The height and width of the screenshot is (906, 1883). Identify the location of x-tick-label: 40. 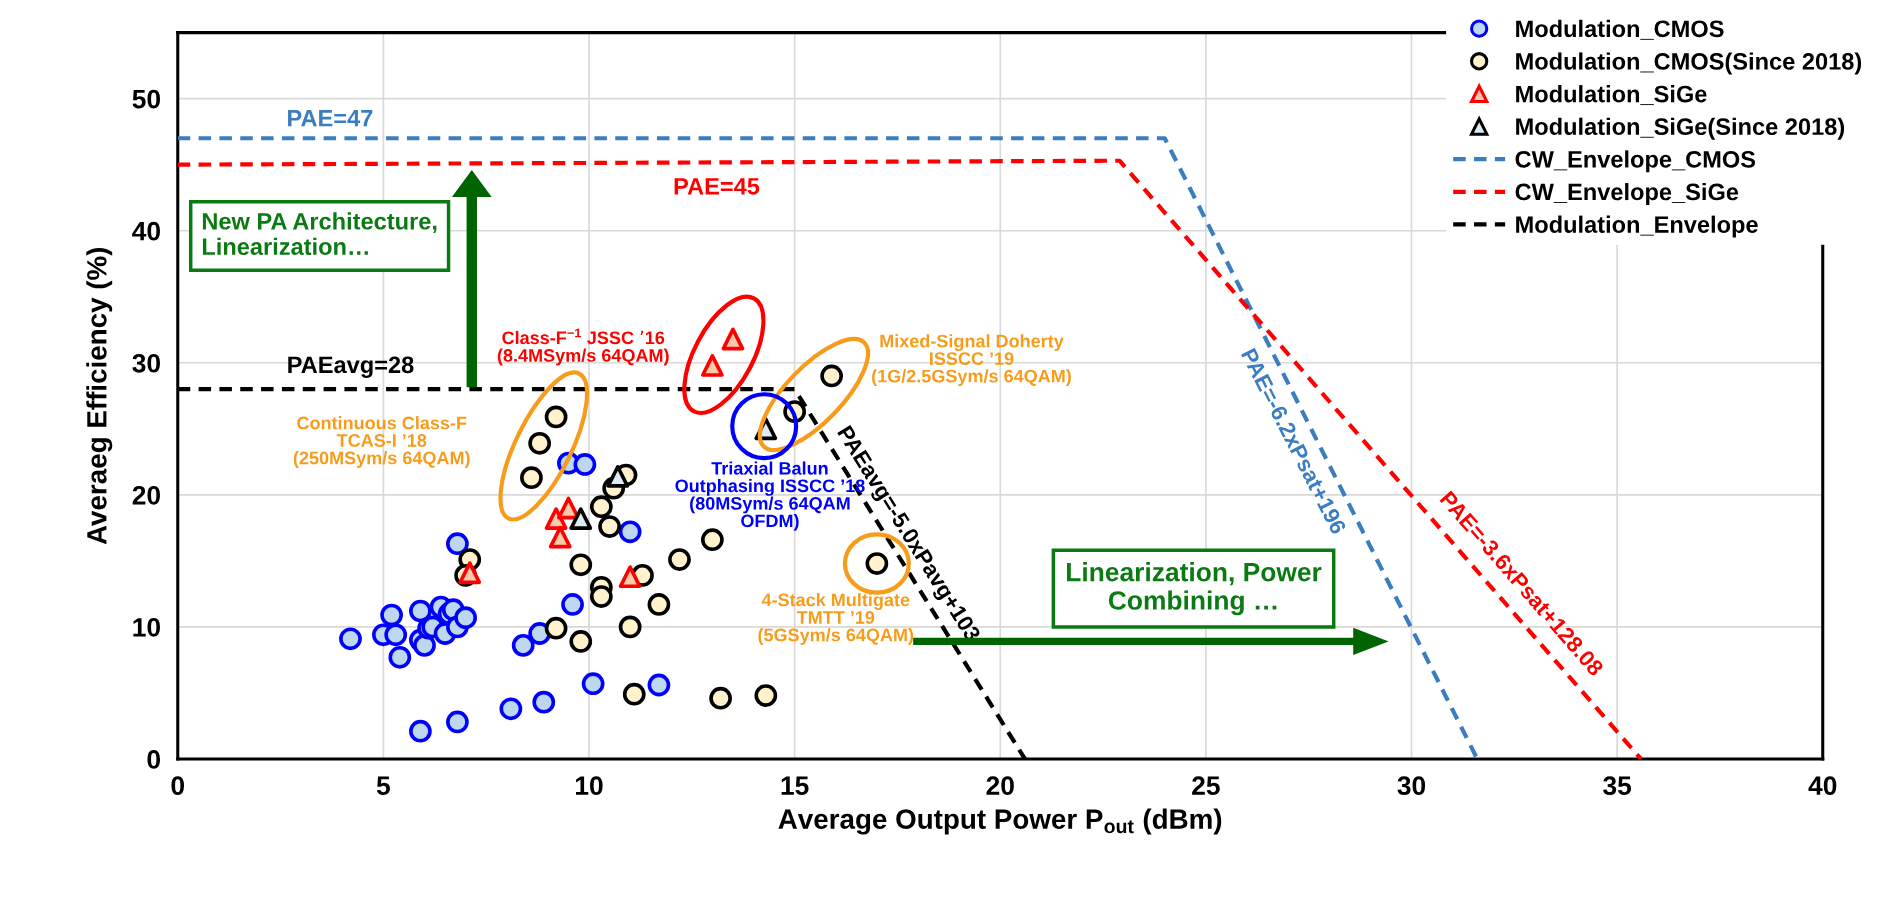
(1822, 786).